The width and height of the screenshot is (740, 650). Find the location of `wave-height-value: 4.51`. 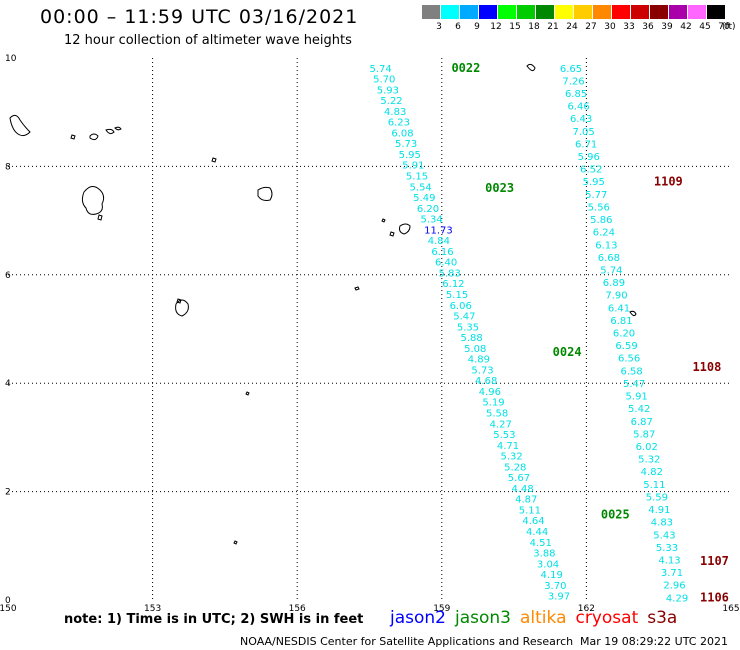

wave-height-value: 4.51 is located at coordinates (541, 543).